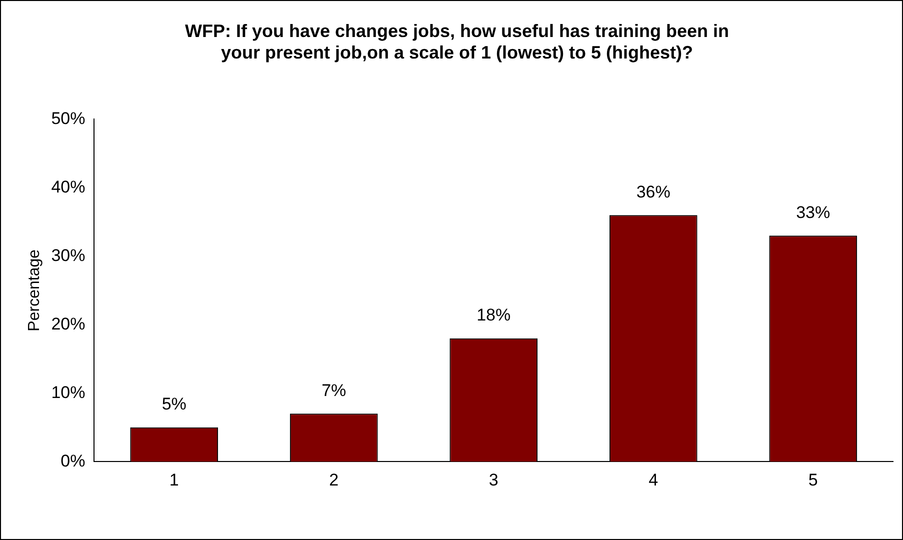 The height and width of the screenshot is (540, 903). Describe the element at coordinates (68, 255) in the screenshot. I see `y-tick-label: 30%` at that location.